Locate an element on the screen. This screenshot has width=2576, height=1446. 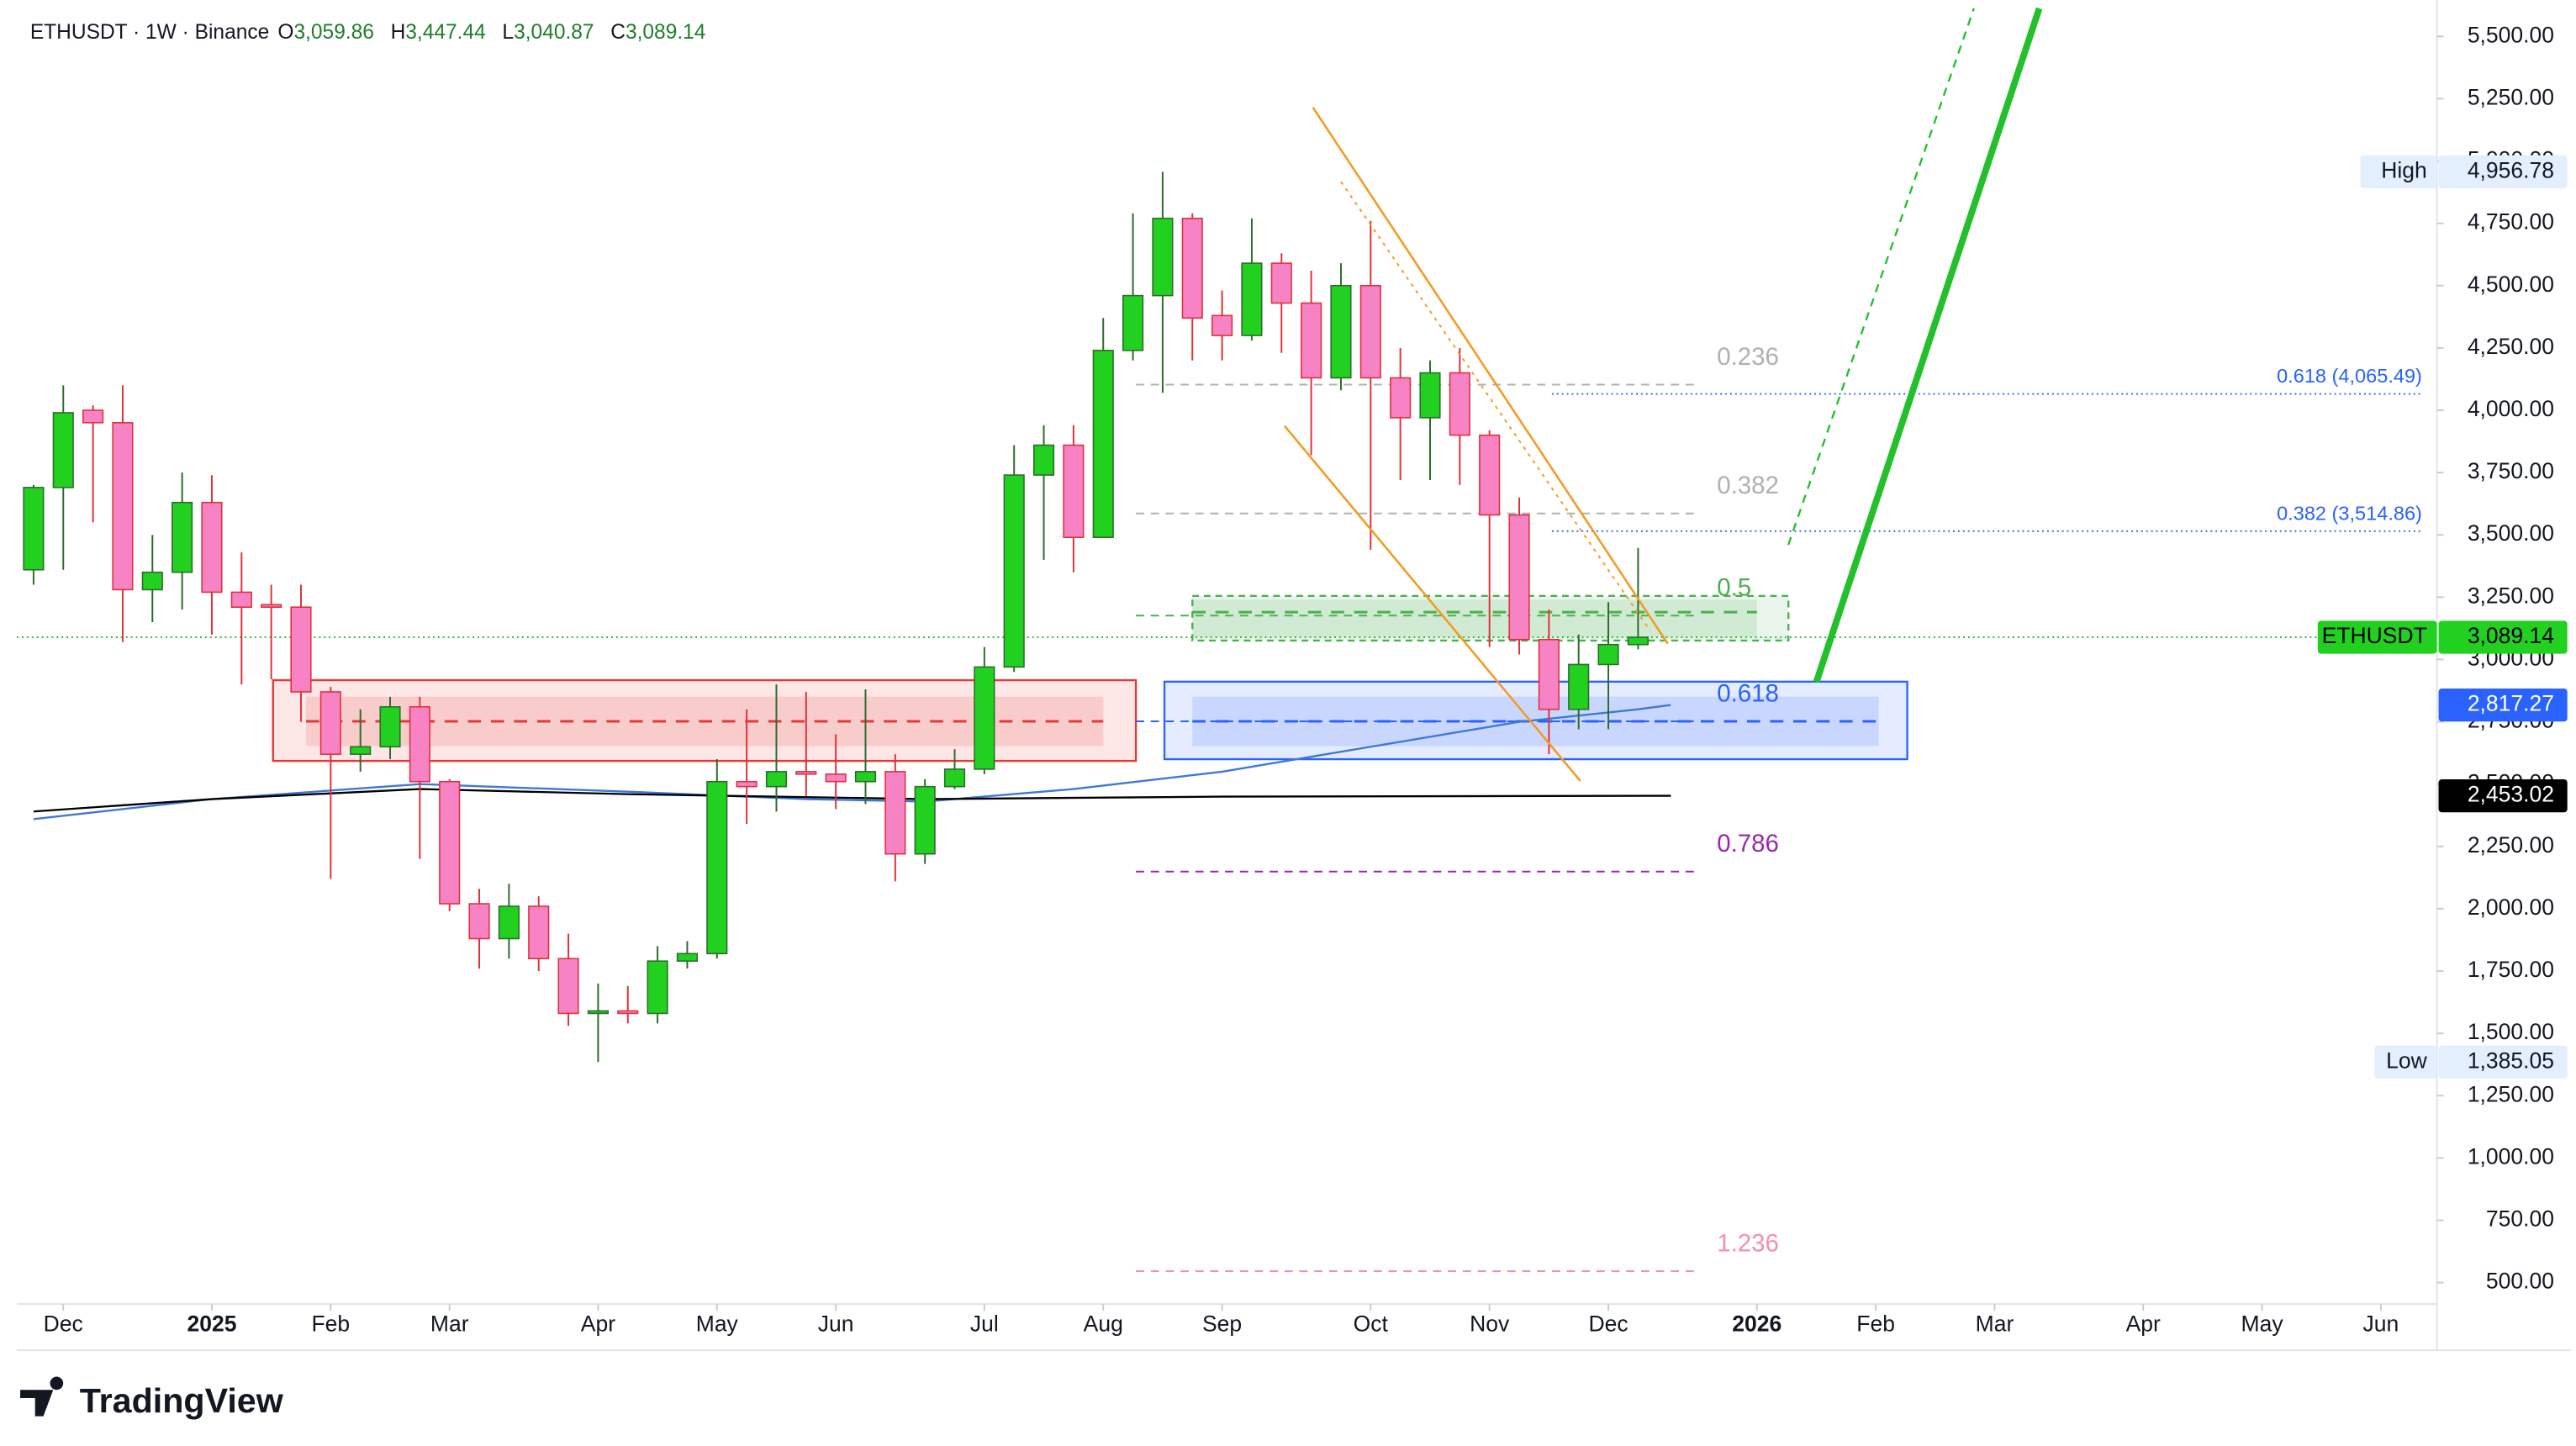
ohlc-value: 3,059.86 is located at coordinates (333, 32).